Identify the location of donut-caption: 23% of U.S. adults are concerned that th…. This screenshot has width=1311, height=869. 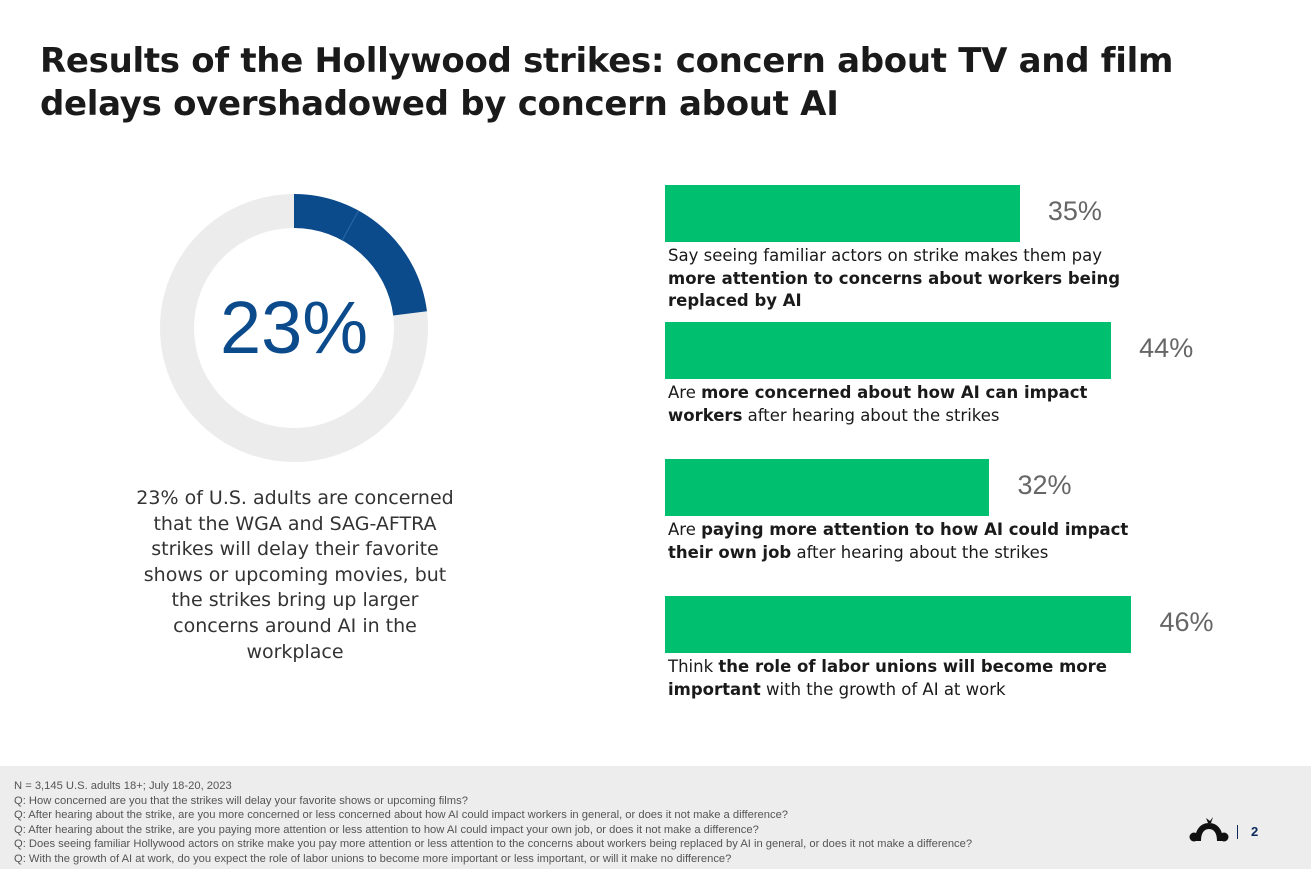
(295, 575).